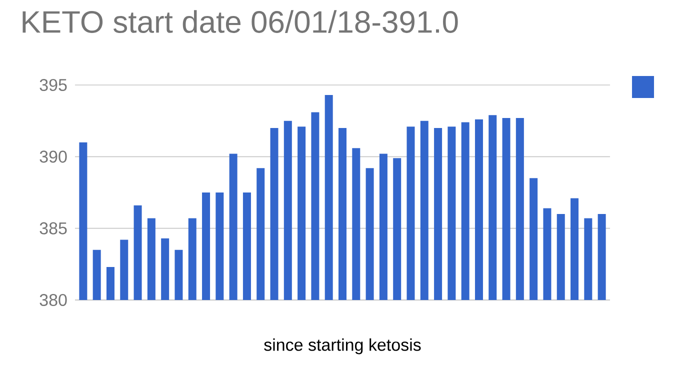 This screenshot has height=388, width=690. What do you see at coordinates (53, 300) in the screenshot?
I see `y-tick-label: 380` at bounding box center [53, 300].